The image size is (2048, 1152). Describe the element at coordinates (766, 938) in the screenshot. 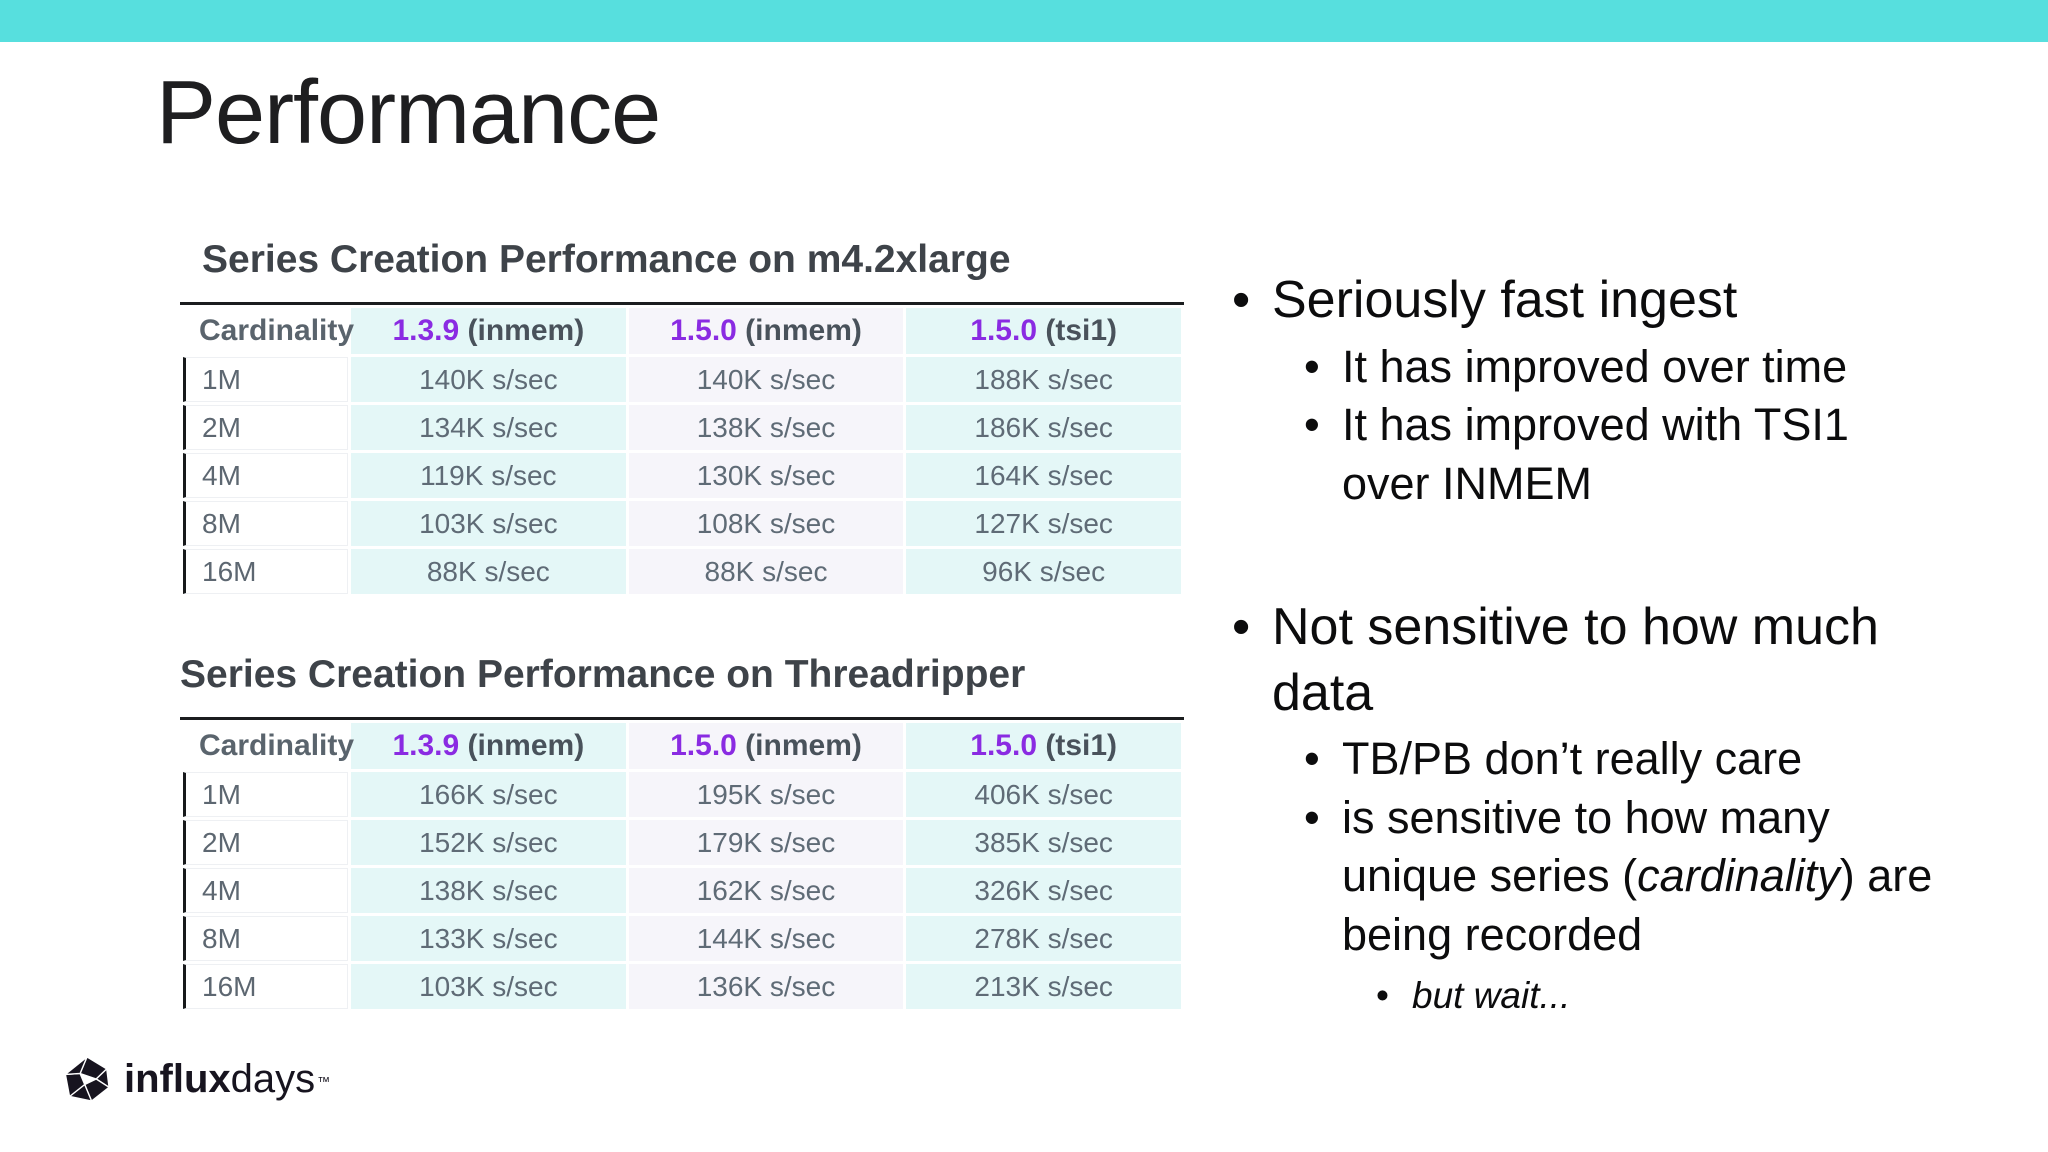

I see `table-cell-rate: 144K s/sec` at that location.